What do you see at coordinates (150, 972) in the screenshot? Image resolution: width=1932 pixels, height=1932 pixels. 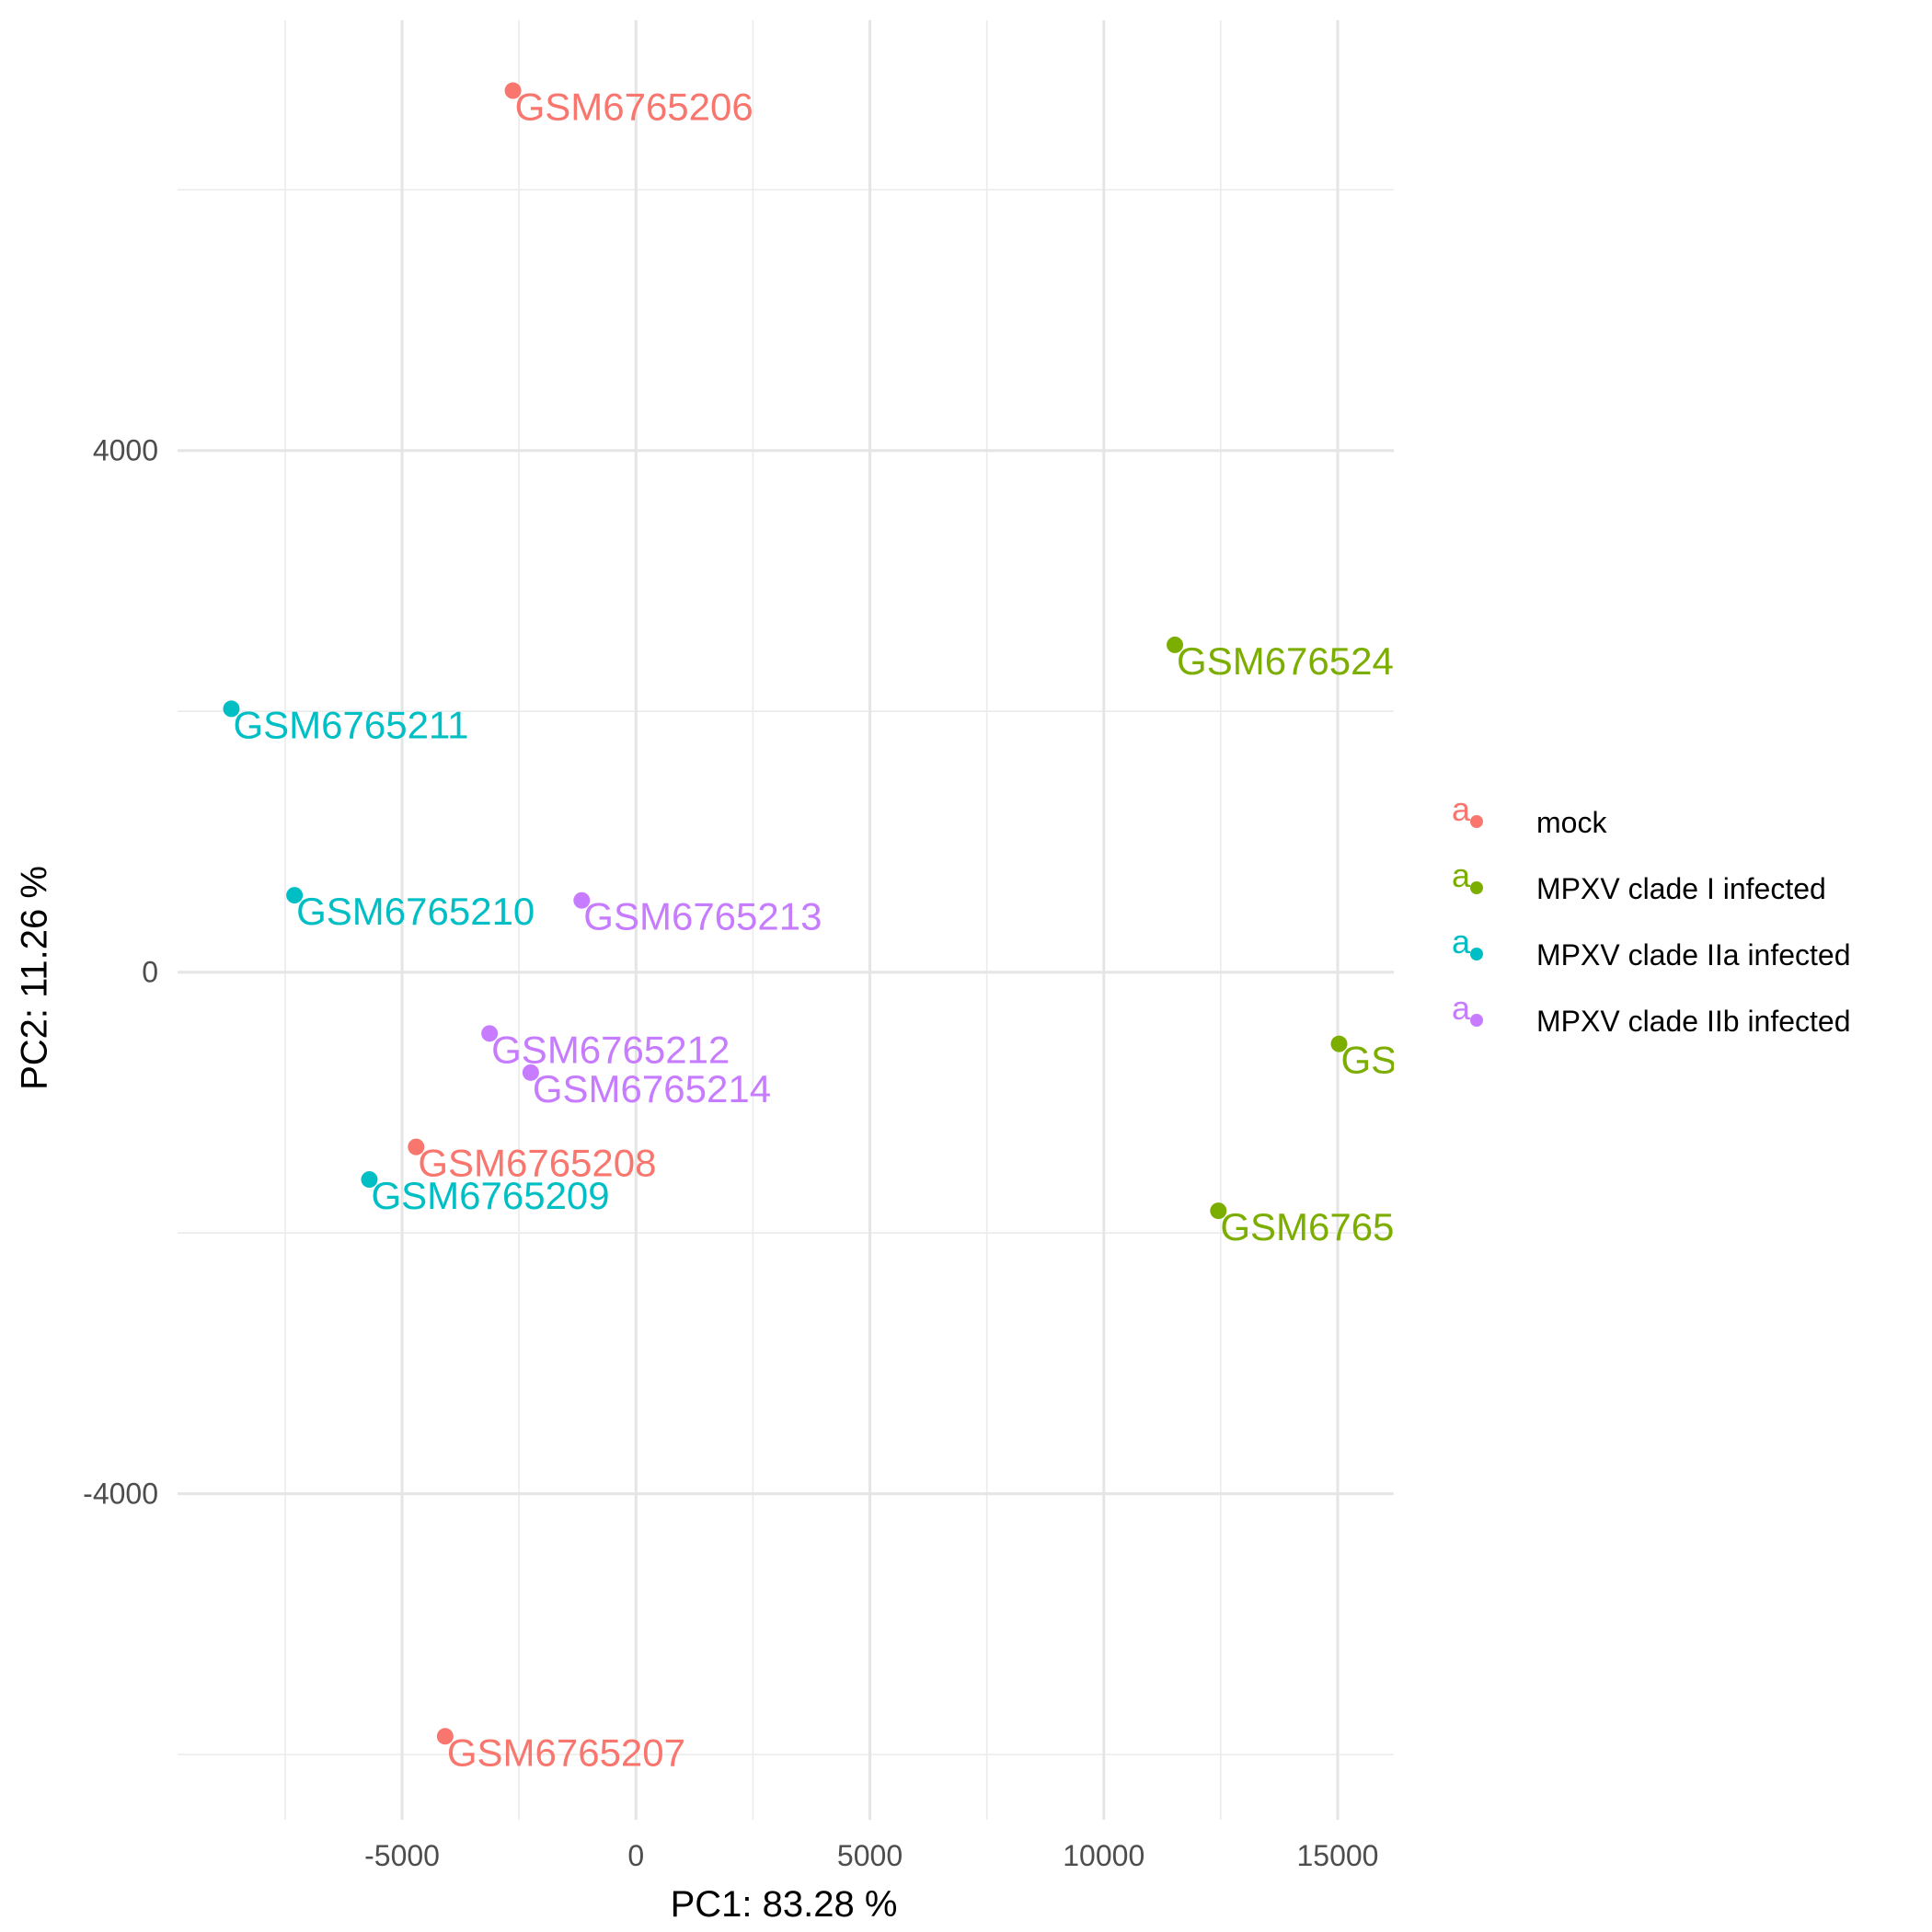 I see `y-tick-label: 0` at bounding box center [150, 972].